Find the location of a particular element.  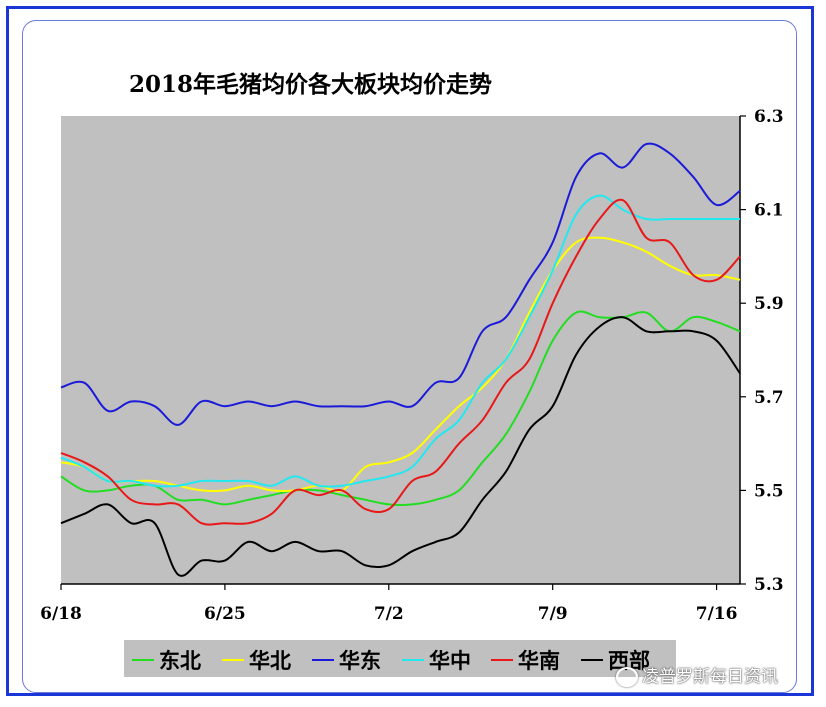

x-tick-label: 7/9 is located at coordinates (553, 614).